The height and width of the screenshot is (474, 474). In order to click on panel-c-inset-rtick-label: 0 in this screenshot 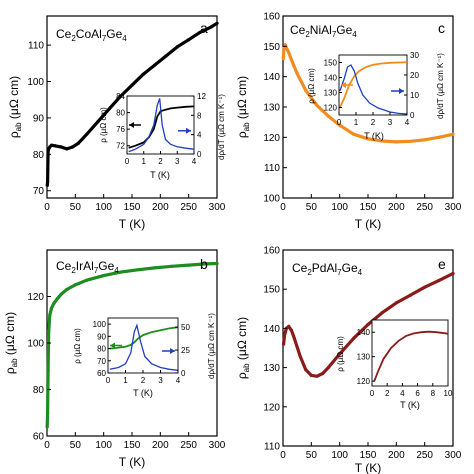, I will do `click(412, 115)`.